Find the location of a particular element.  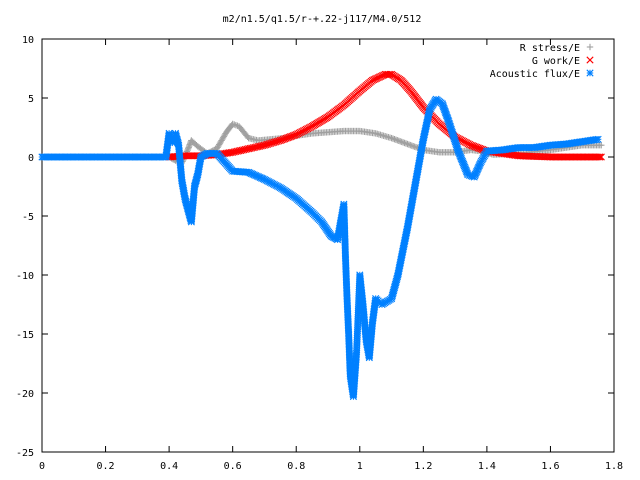

legend: R stress/E G work/E Acoustic flux/E is located at coordinates (542, 61).